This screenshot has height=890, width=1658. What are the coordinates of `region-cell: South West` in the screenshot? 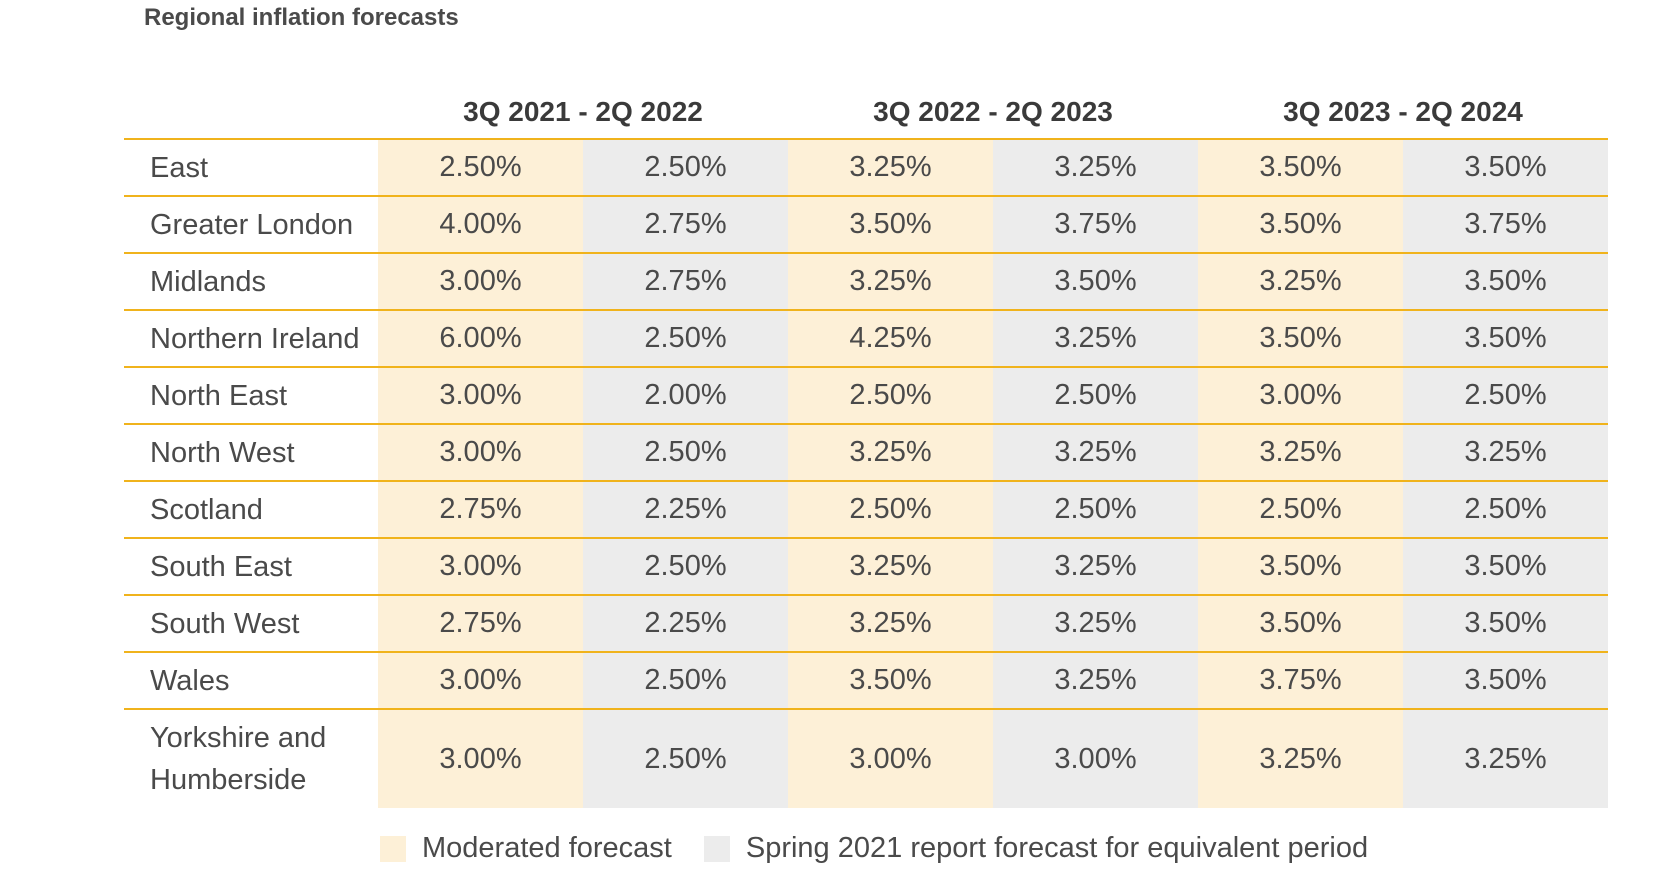 It's located at (251, 624).